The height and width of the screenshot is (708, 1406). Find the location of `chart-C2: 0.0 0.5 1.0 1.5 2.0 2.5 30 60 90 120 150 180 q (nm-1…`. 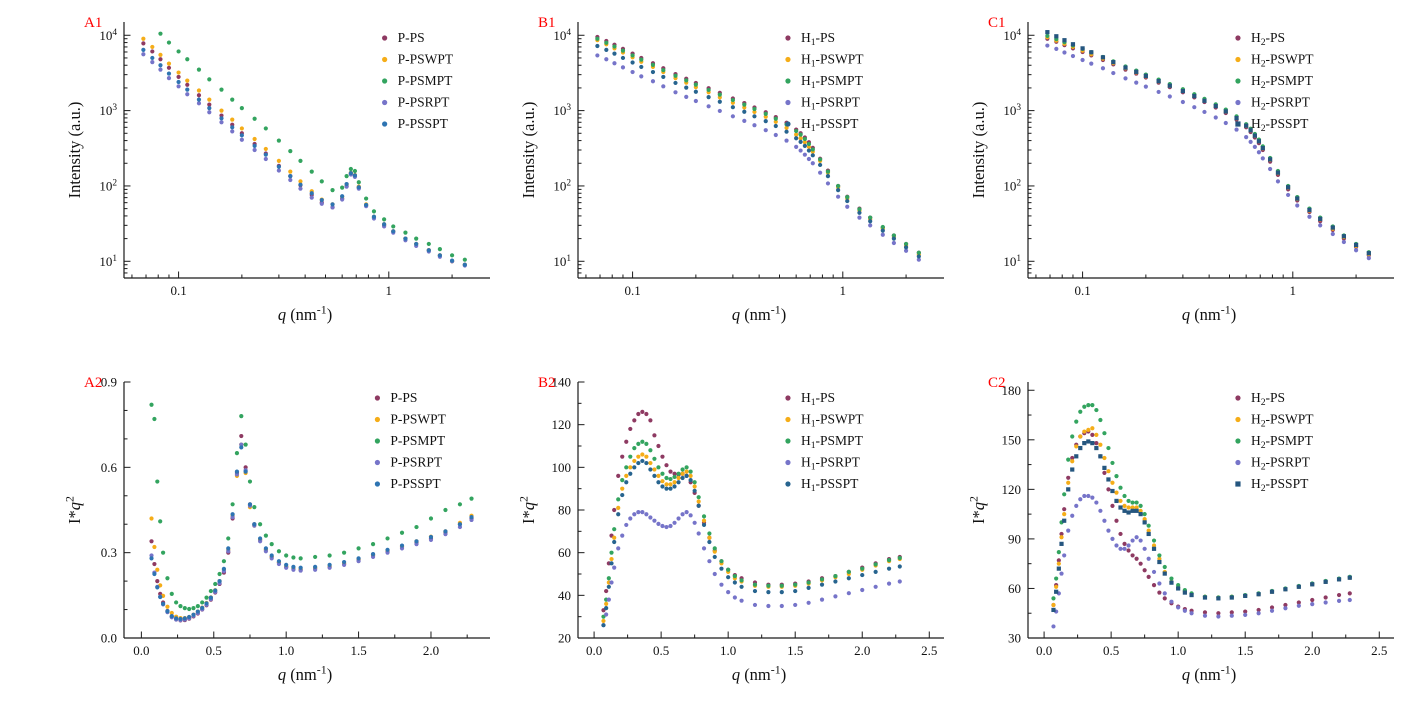

chart-C2: 0.0 0.5 1.0 1.5 2.0 2.5 30 60 90 120 150 180 q (nm-1… is located at coordinates (1180, 533).